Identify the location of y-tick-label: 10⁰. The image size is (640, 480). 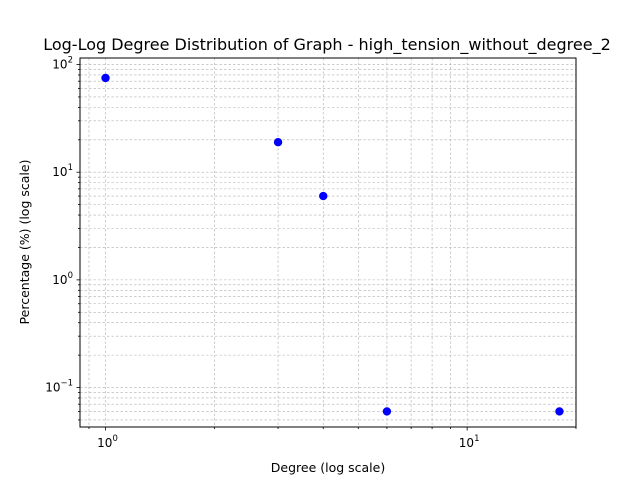
(62, 279).